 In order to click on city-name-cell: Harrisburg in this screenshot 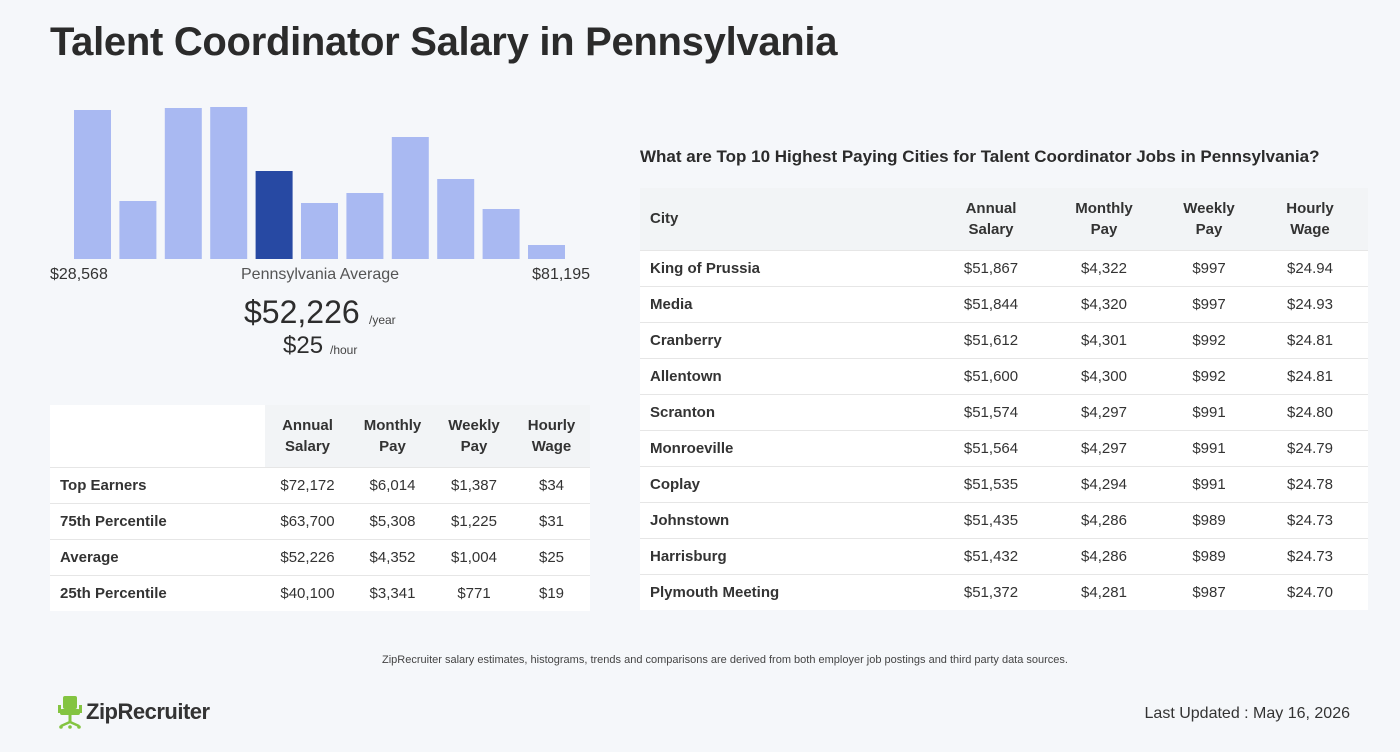, I will do `click(688, 556)`.